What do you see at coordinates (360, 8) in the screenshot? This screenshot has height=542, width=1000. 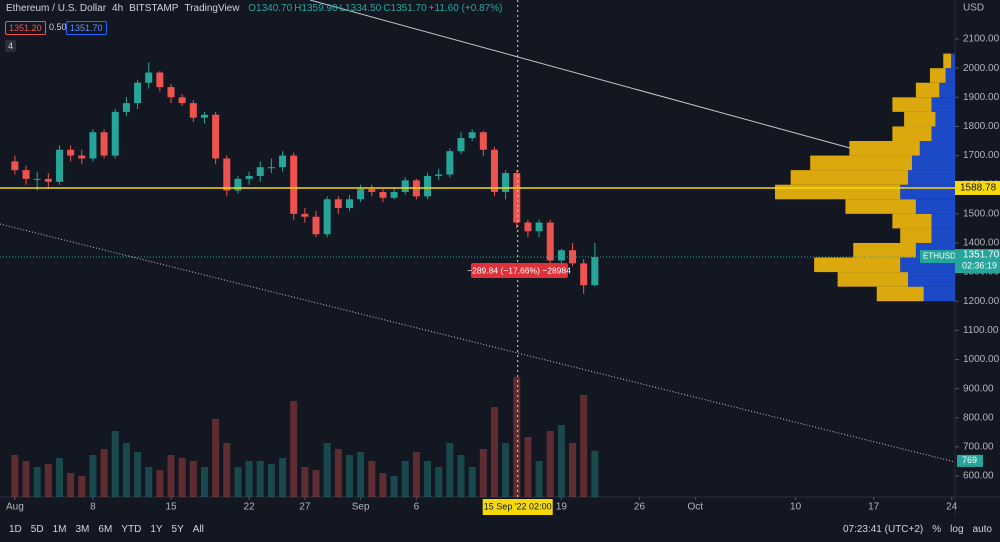 I see `low: L1334.50` at bounding box center [360, 8].